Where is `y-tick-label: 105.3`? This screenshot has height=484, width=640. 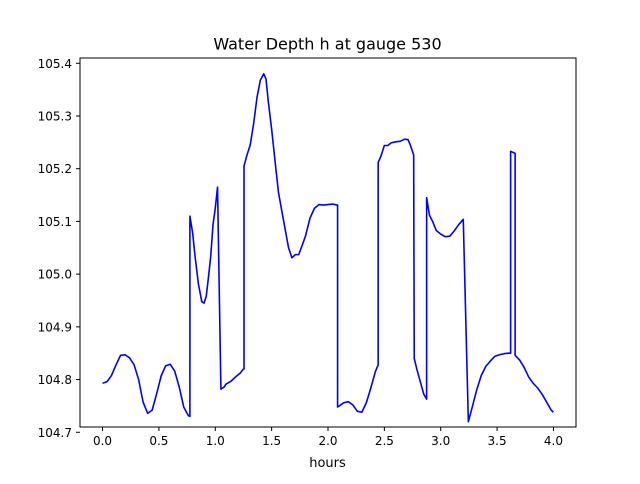
y-tick-label: 105.3 is located at coordinates (55, 116).